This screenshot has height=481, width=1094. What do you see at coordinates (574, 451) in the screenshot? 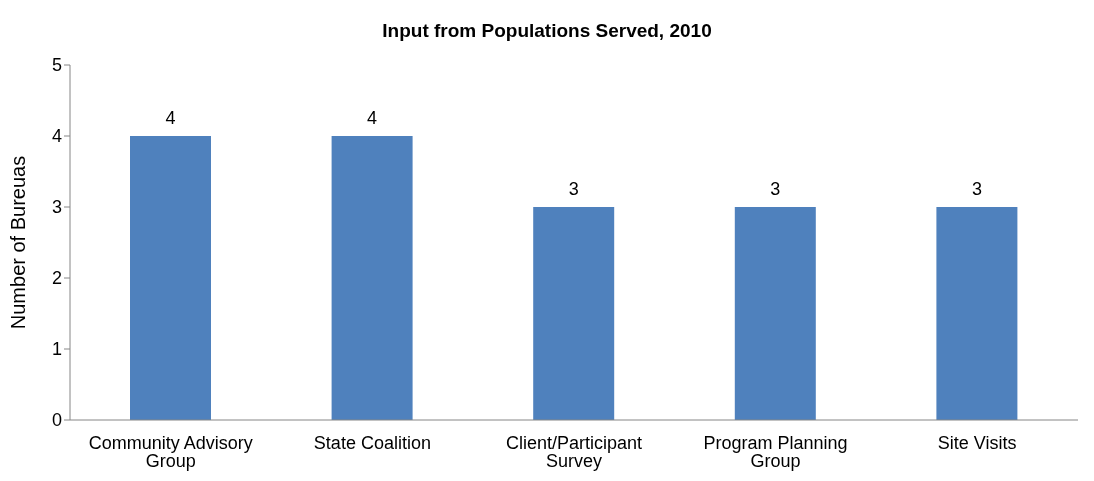
I see `x-tick-label: Client/Participant Survey` at bounding box center [574, 451].